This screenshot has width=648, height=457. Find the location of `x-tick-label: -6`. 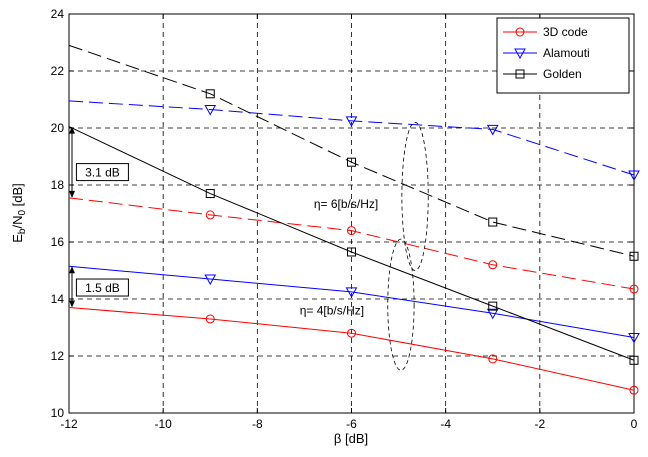

x-tick-label: -6 is located at coordinates (351, 424).